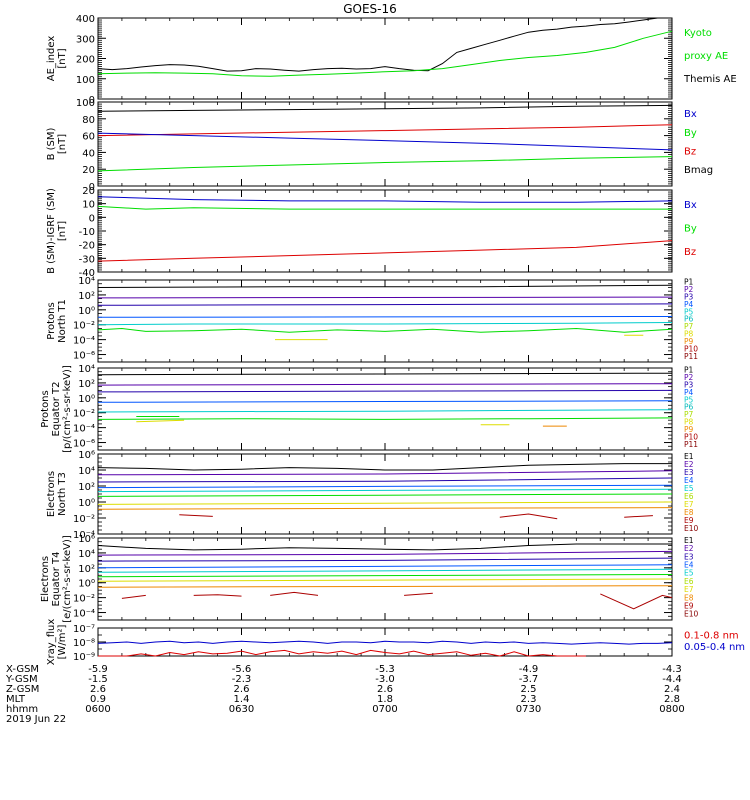 Image resolution: width=750 pixels, height=800 pixels. I want to click on x-axis-value: -4.9, so click(529, 669).